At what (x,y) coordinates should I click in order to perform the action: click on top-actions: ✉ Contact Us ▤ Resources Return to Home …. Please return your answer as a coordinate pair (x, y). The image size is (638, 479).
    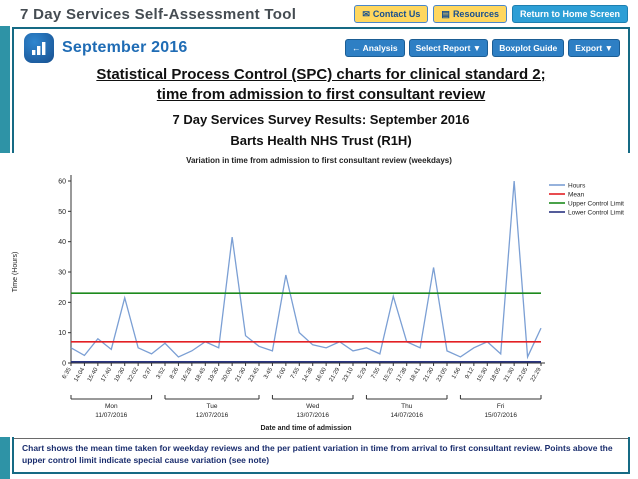
    Looking at the image, I should click on (491, 14).